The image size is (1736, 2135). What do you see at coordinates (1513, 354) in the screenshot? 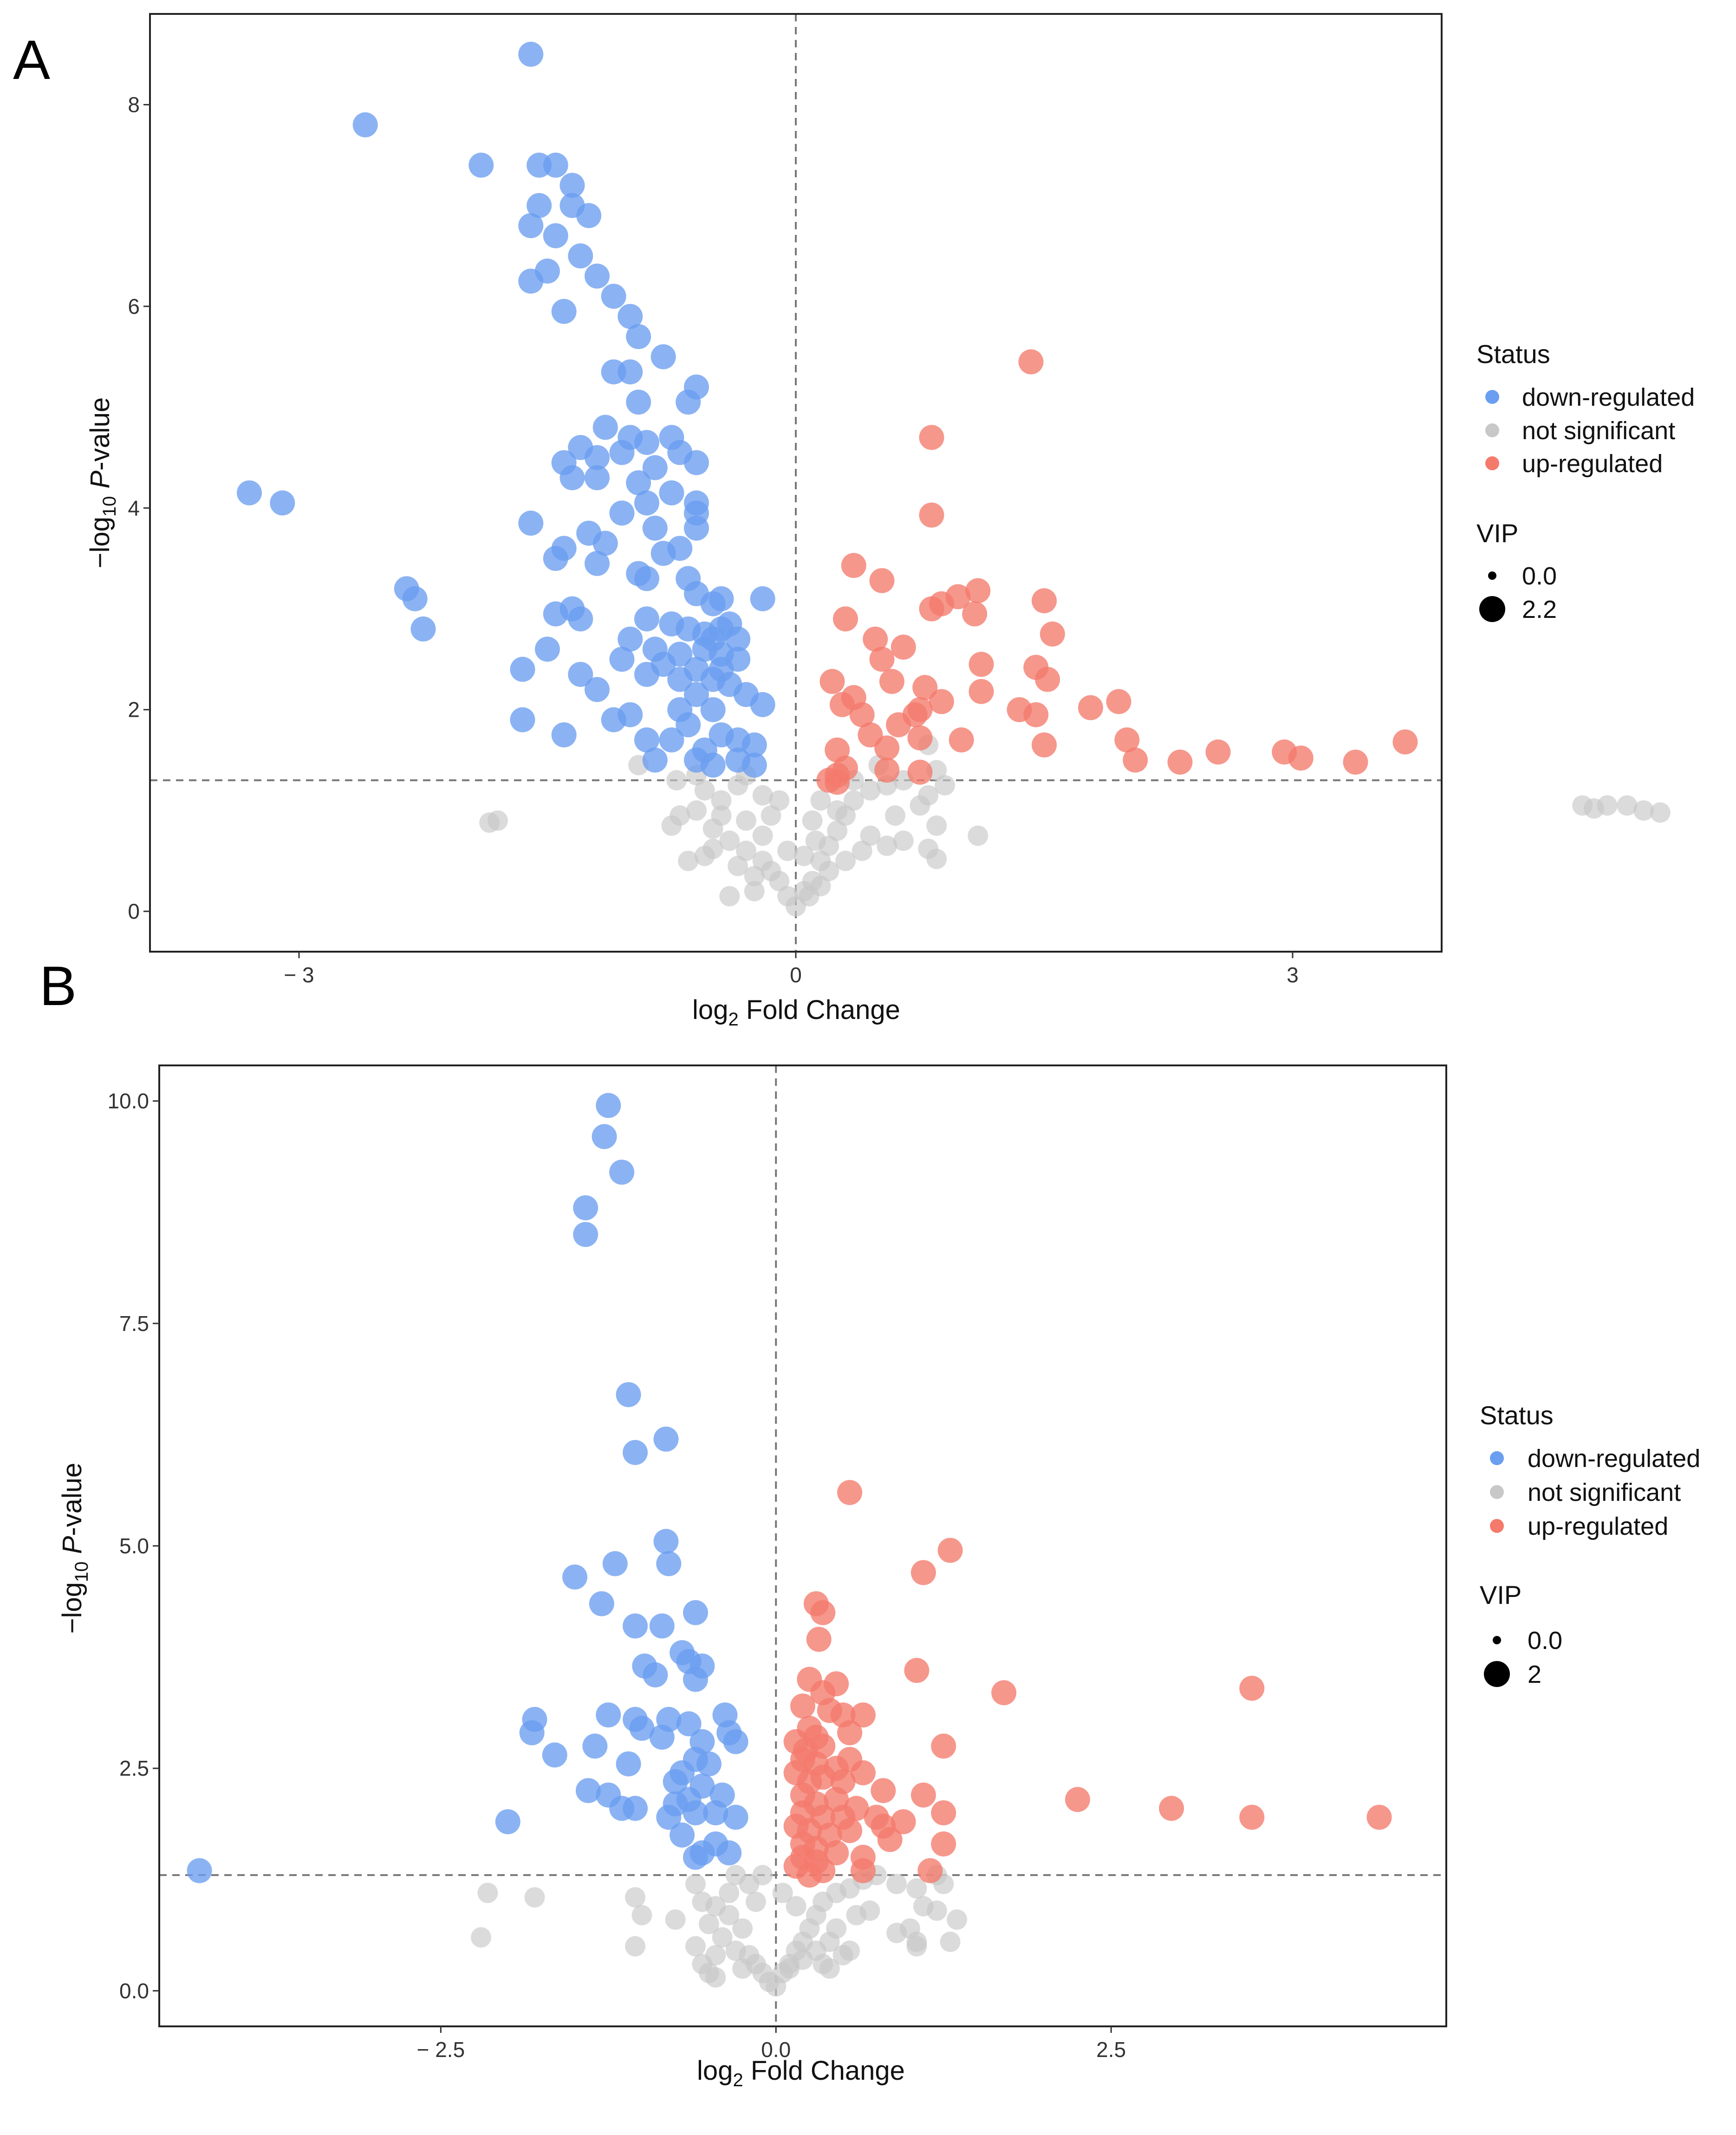
I see `panel-a-legend-status-title: Status` at bounding box center [1513, 354].